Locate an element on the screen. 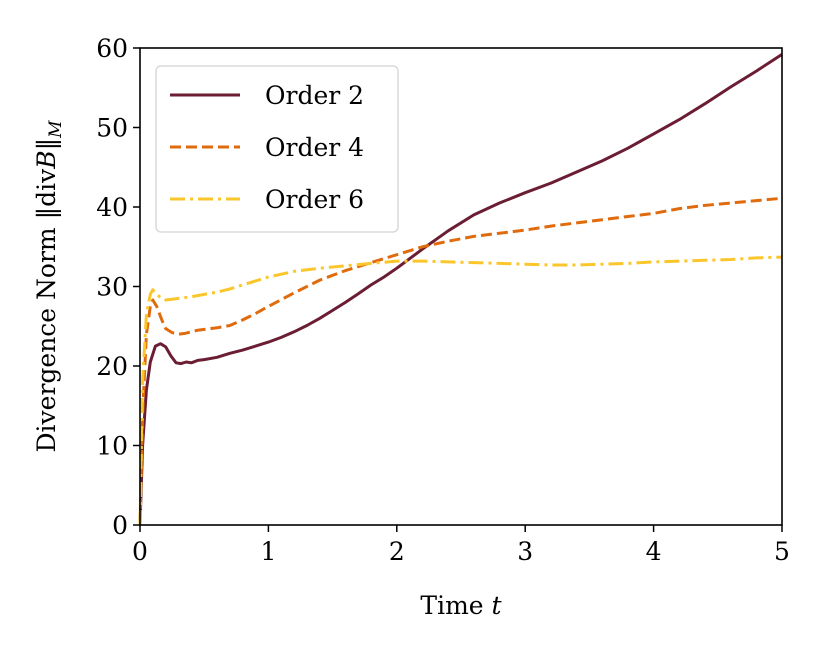 This screenshot has height=664, width=830. x-tick-label: 1 is located at coordinates (268, 551).